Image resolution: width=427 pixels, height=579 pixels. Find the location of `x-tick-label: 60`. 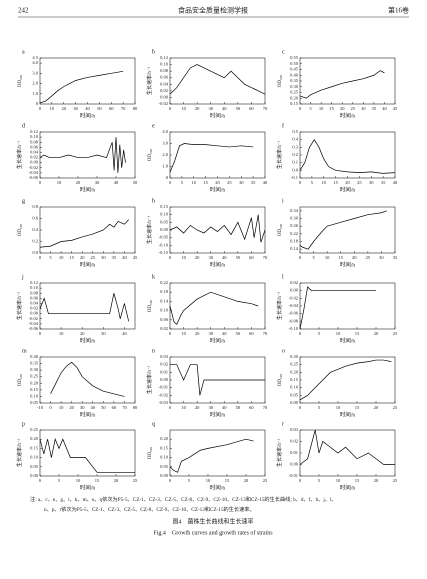

x-tick-label: 60 is located at coordinates (251, 108).